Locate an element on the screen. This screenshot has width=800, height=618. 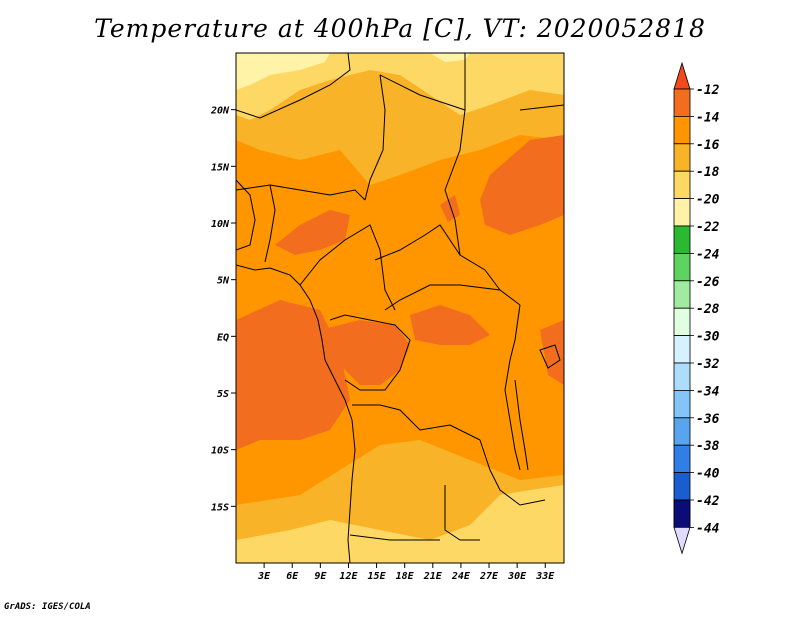
border-algeria-niger is located at coordinates (293, 86).